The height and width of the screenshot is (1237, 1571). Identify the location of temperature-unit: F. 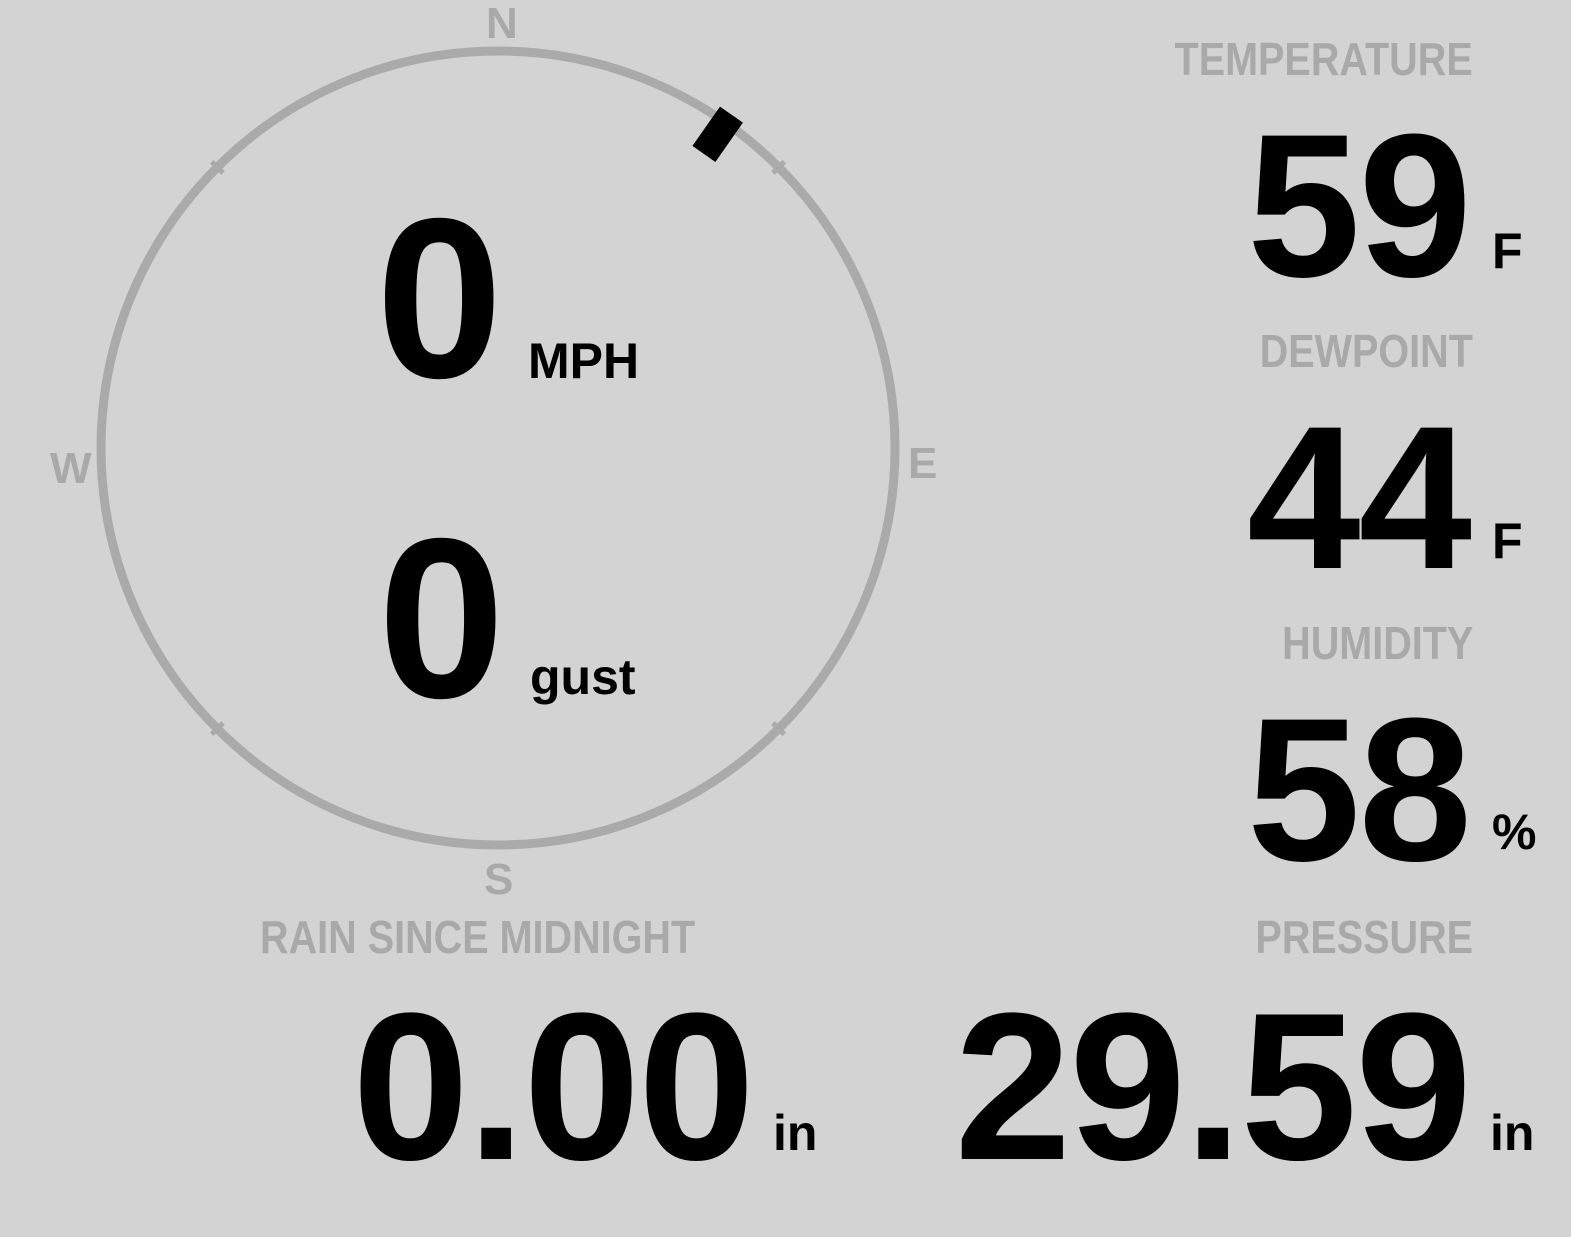
(1507, 251).